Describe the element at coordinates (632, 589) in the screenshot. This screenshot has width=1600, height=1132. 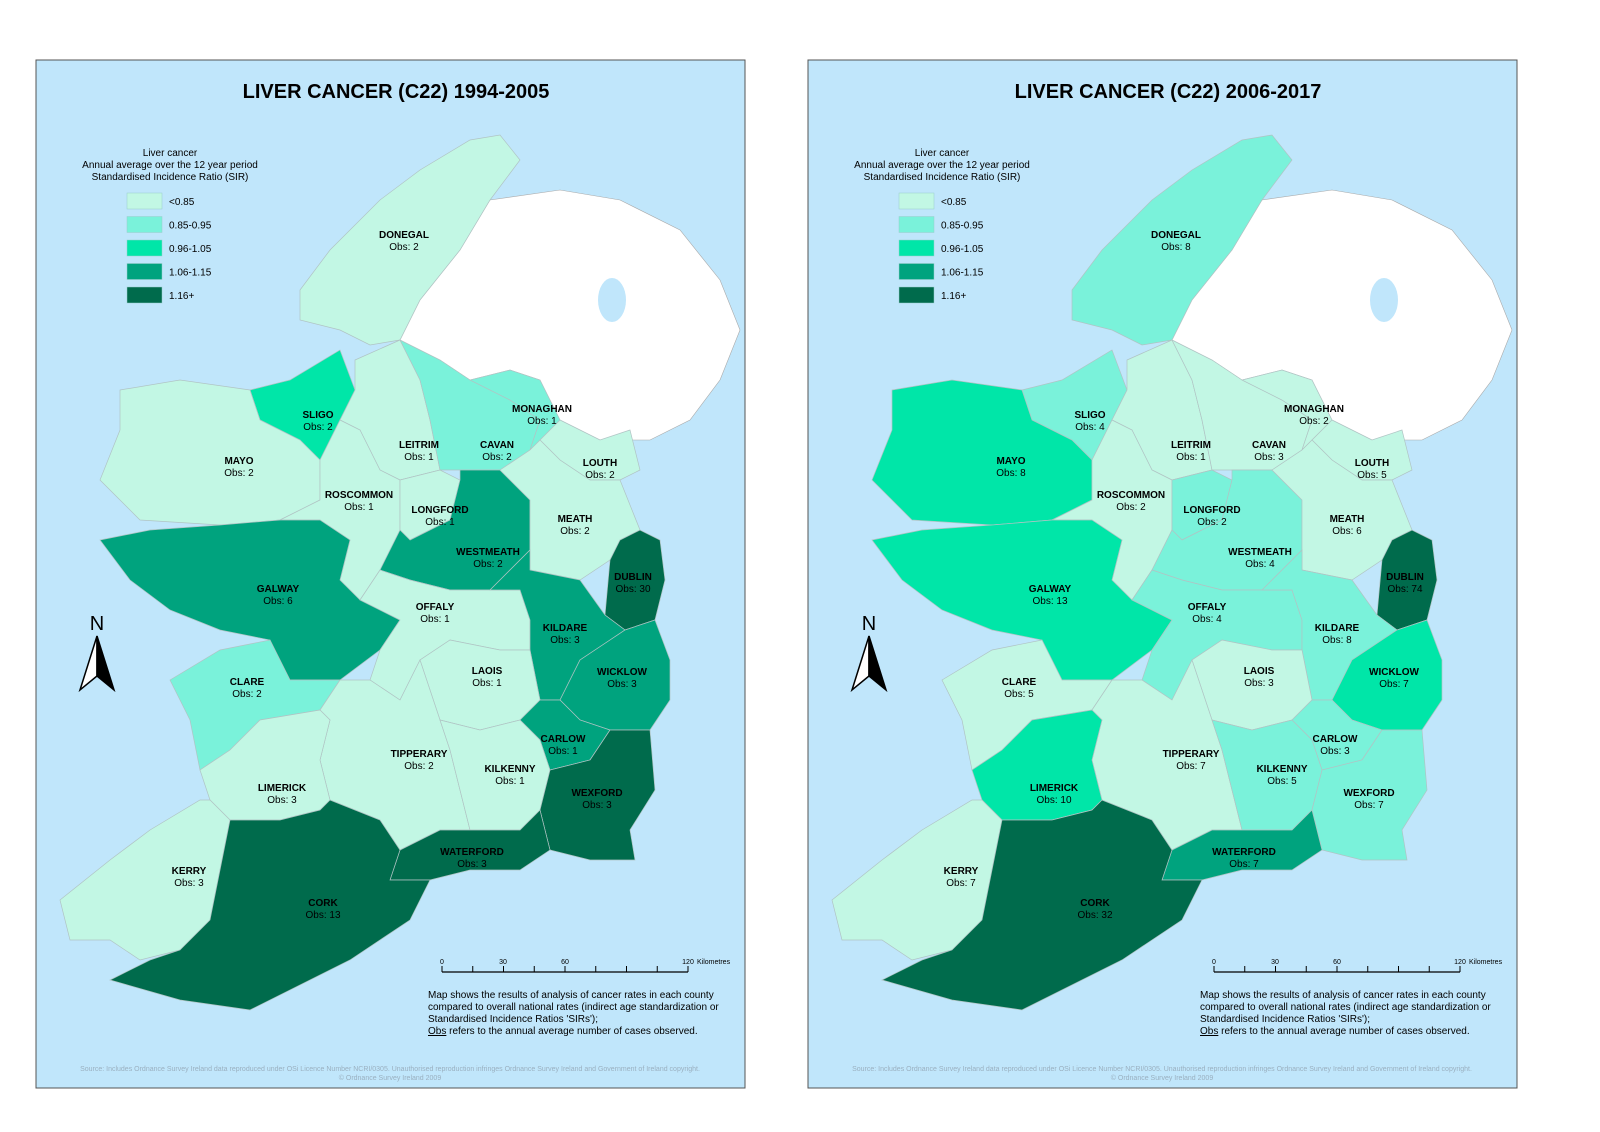
I see `county-obs-label: Obs: 30` at that location.